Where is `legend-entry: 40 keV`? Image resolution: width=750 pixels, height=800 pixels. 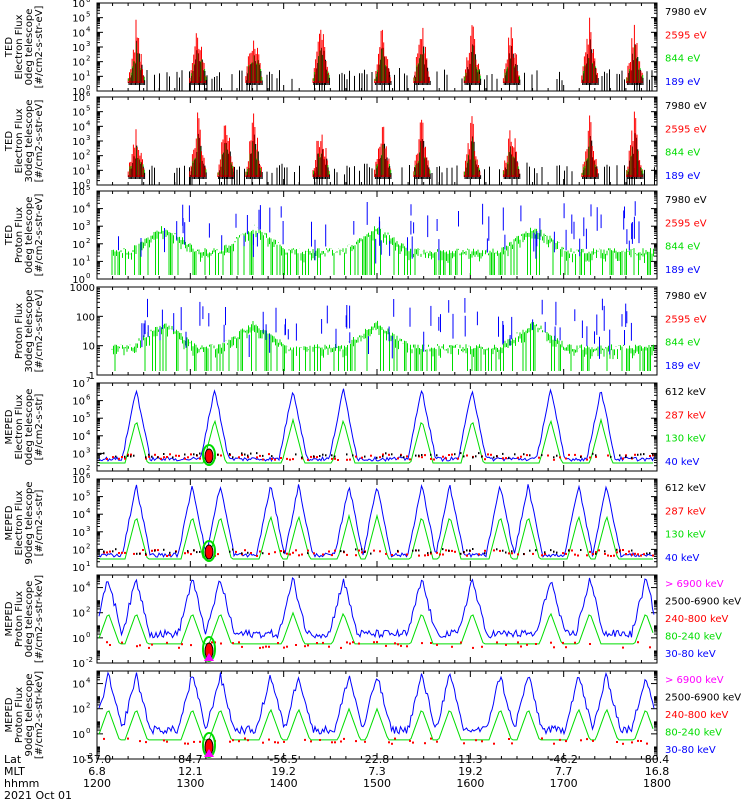
legend-entry: 40 keV is located at coordinates (682, 462).